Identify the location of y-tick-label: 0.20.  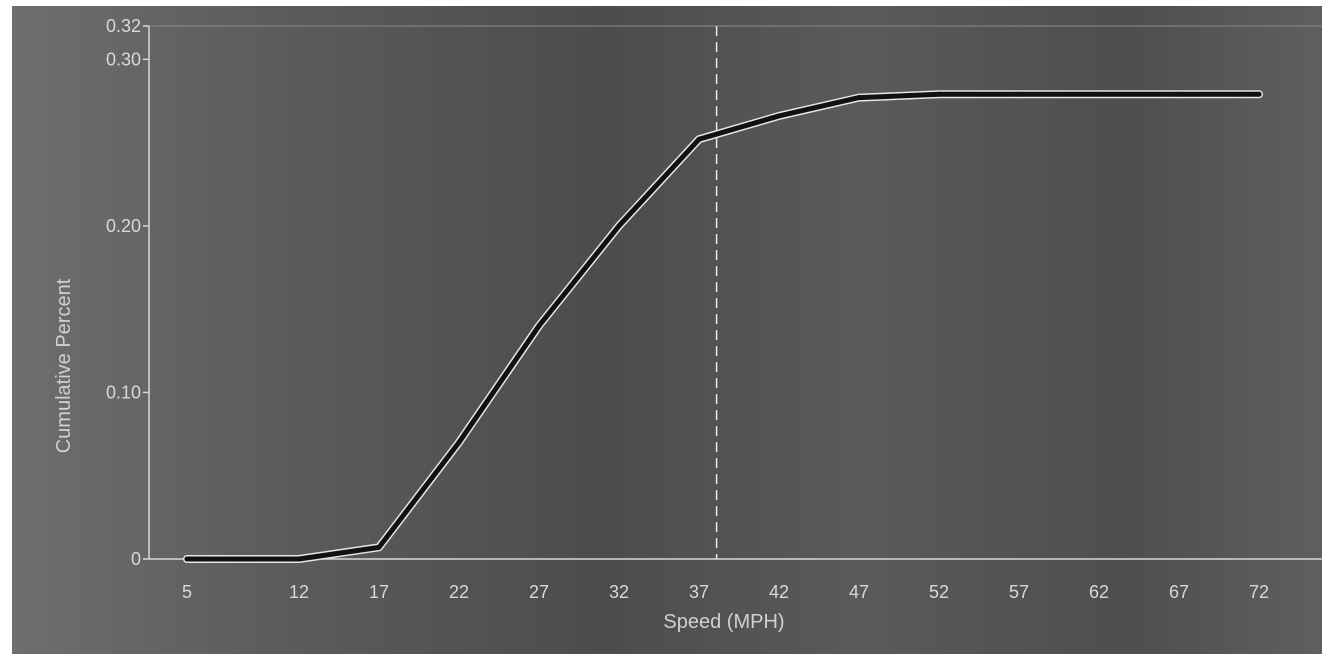
(123, 226).